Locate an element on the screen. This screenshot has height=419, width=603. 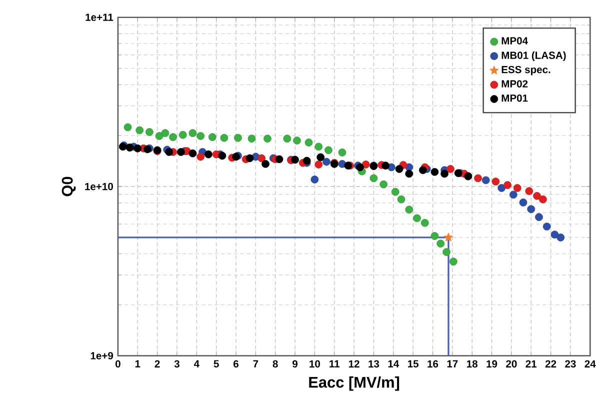
x-tick-label: 4 is located at coordinates (197, 364).